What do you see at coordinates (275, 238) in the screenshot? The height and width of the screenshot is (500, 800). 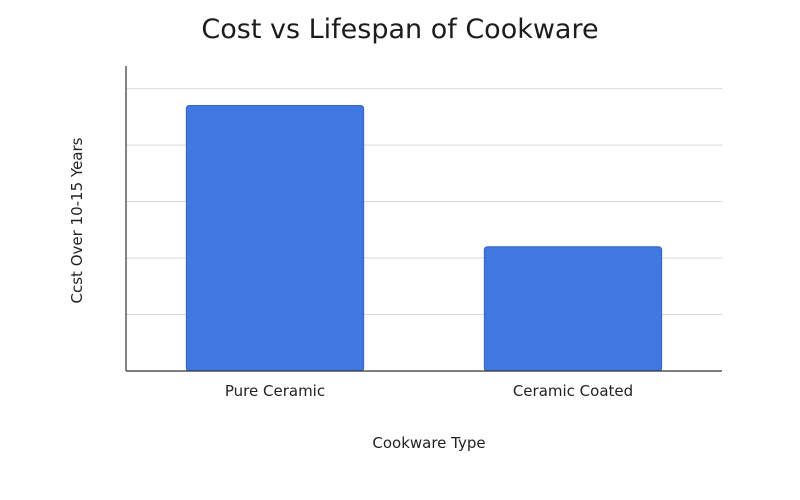 I see `bar-pure-ceramic` at bounding box center [275, 238].